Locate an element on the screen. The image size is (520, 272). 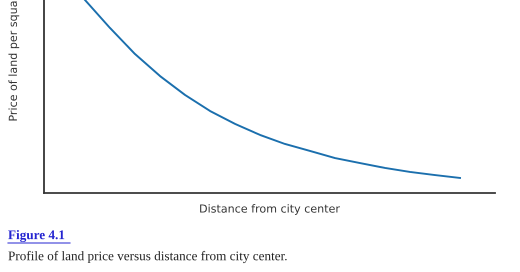
text: Profile of land price versus distance from city center. is located at coordinates (147, 257).